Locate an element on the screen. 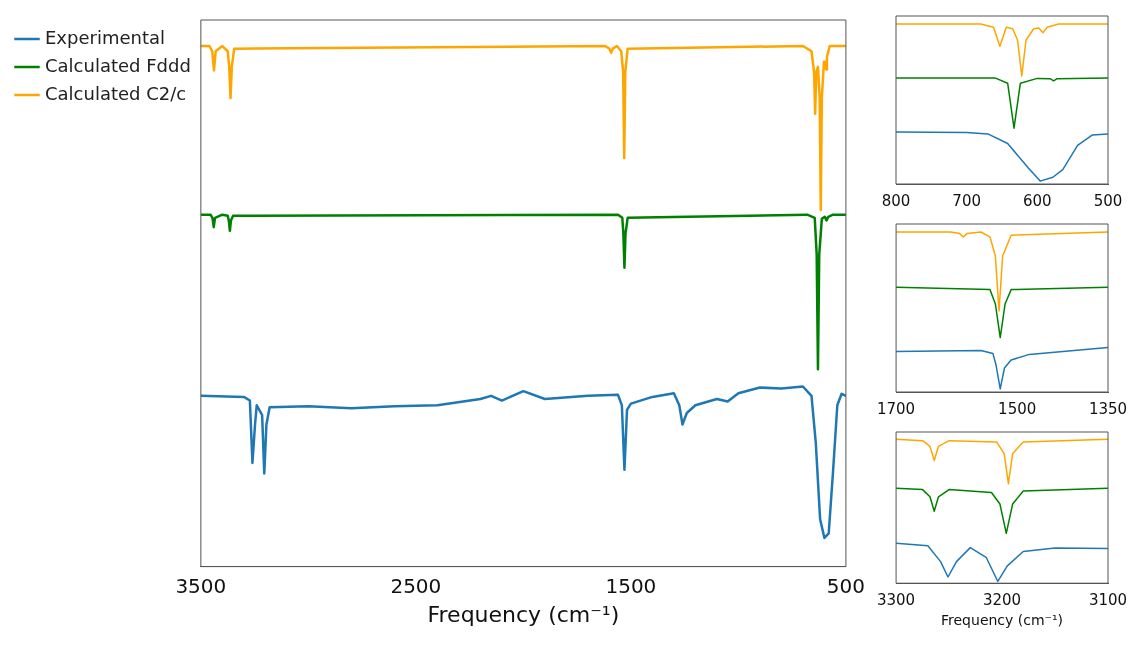  legend-label: Calculated C2/c is located at coordinates (116, 93).